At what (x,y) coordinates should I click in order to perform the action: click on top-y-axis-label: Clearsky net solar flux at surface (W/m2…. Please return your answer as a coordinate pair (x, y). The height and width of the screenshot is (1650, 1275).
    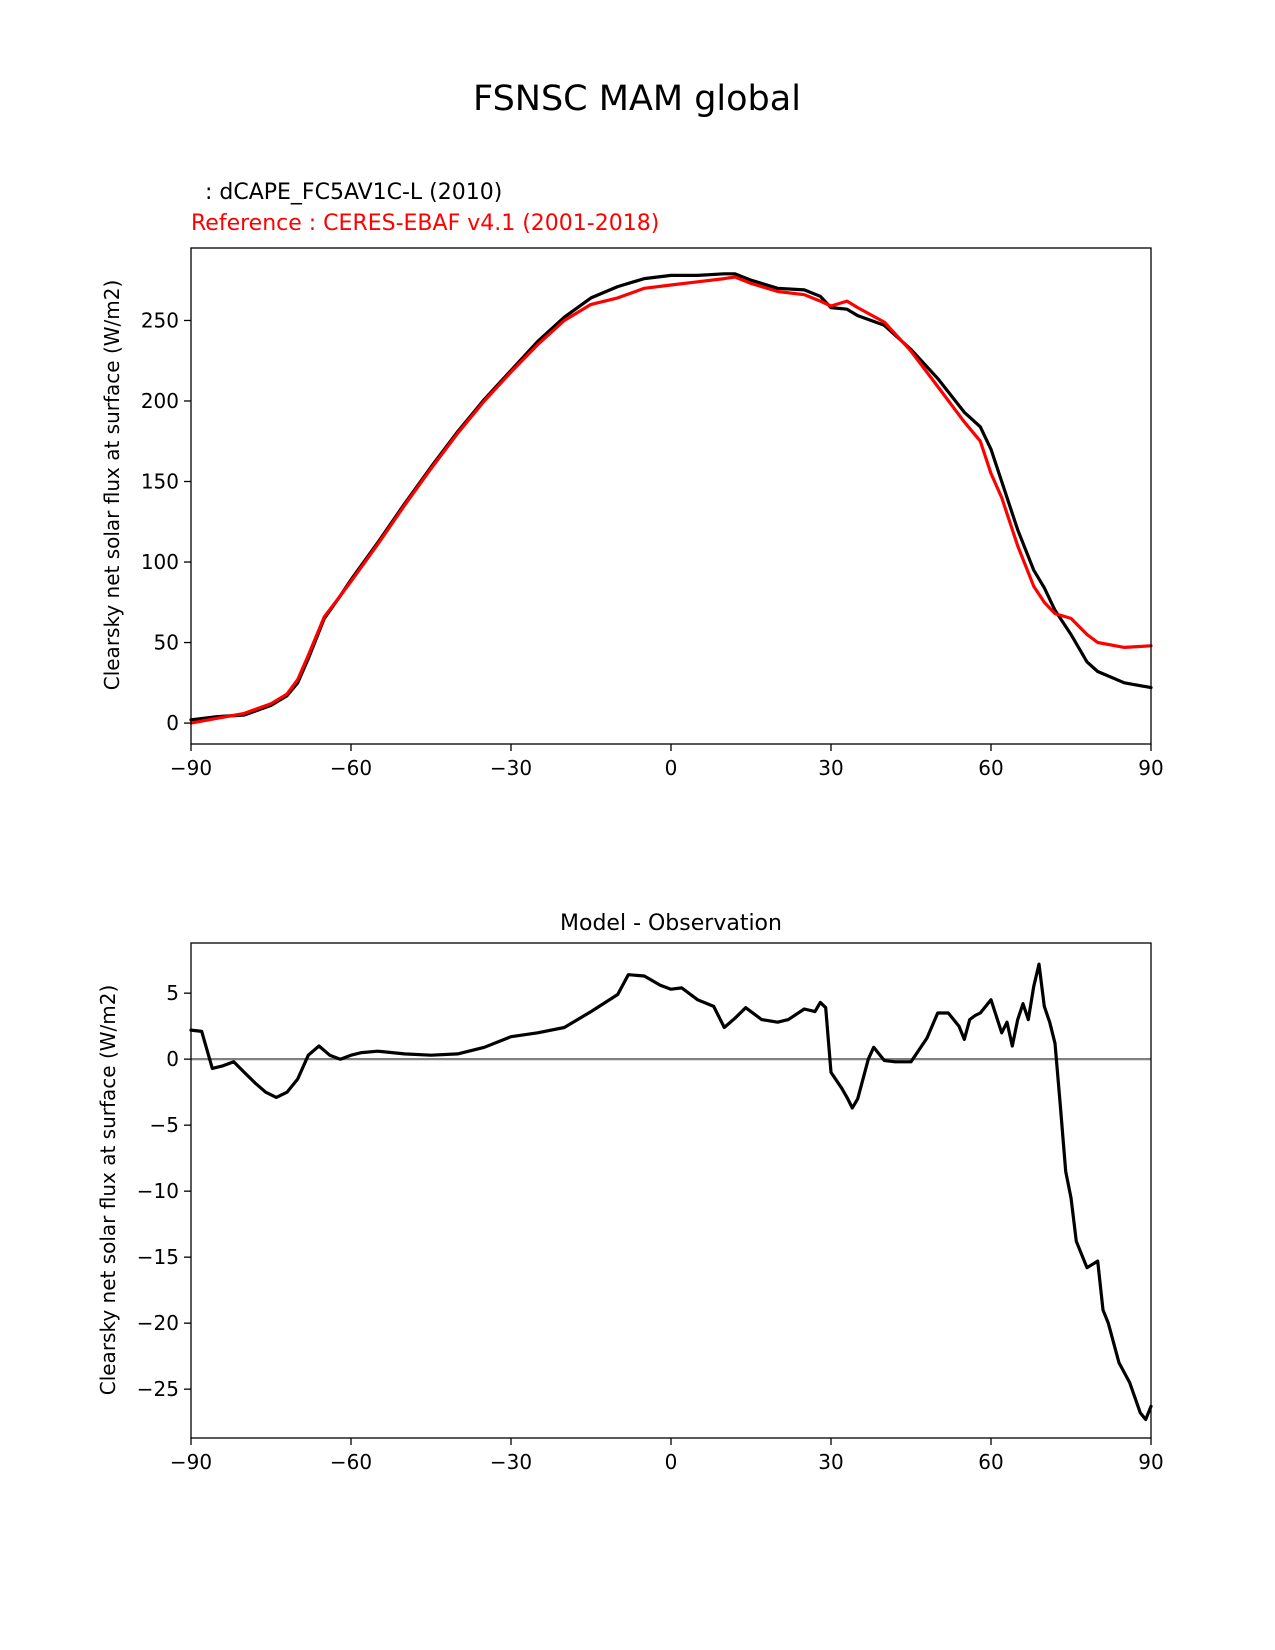
    Looking at the image, I should click on (112, 485).